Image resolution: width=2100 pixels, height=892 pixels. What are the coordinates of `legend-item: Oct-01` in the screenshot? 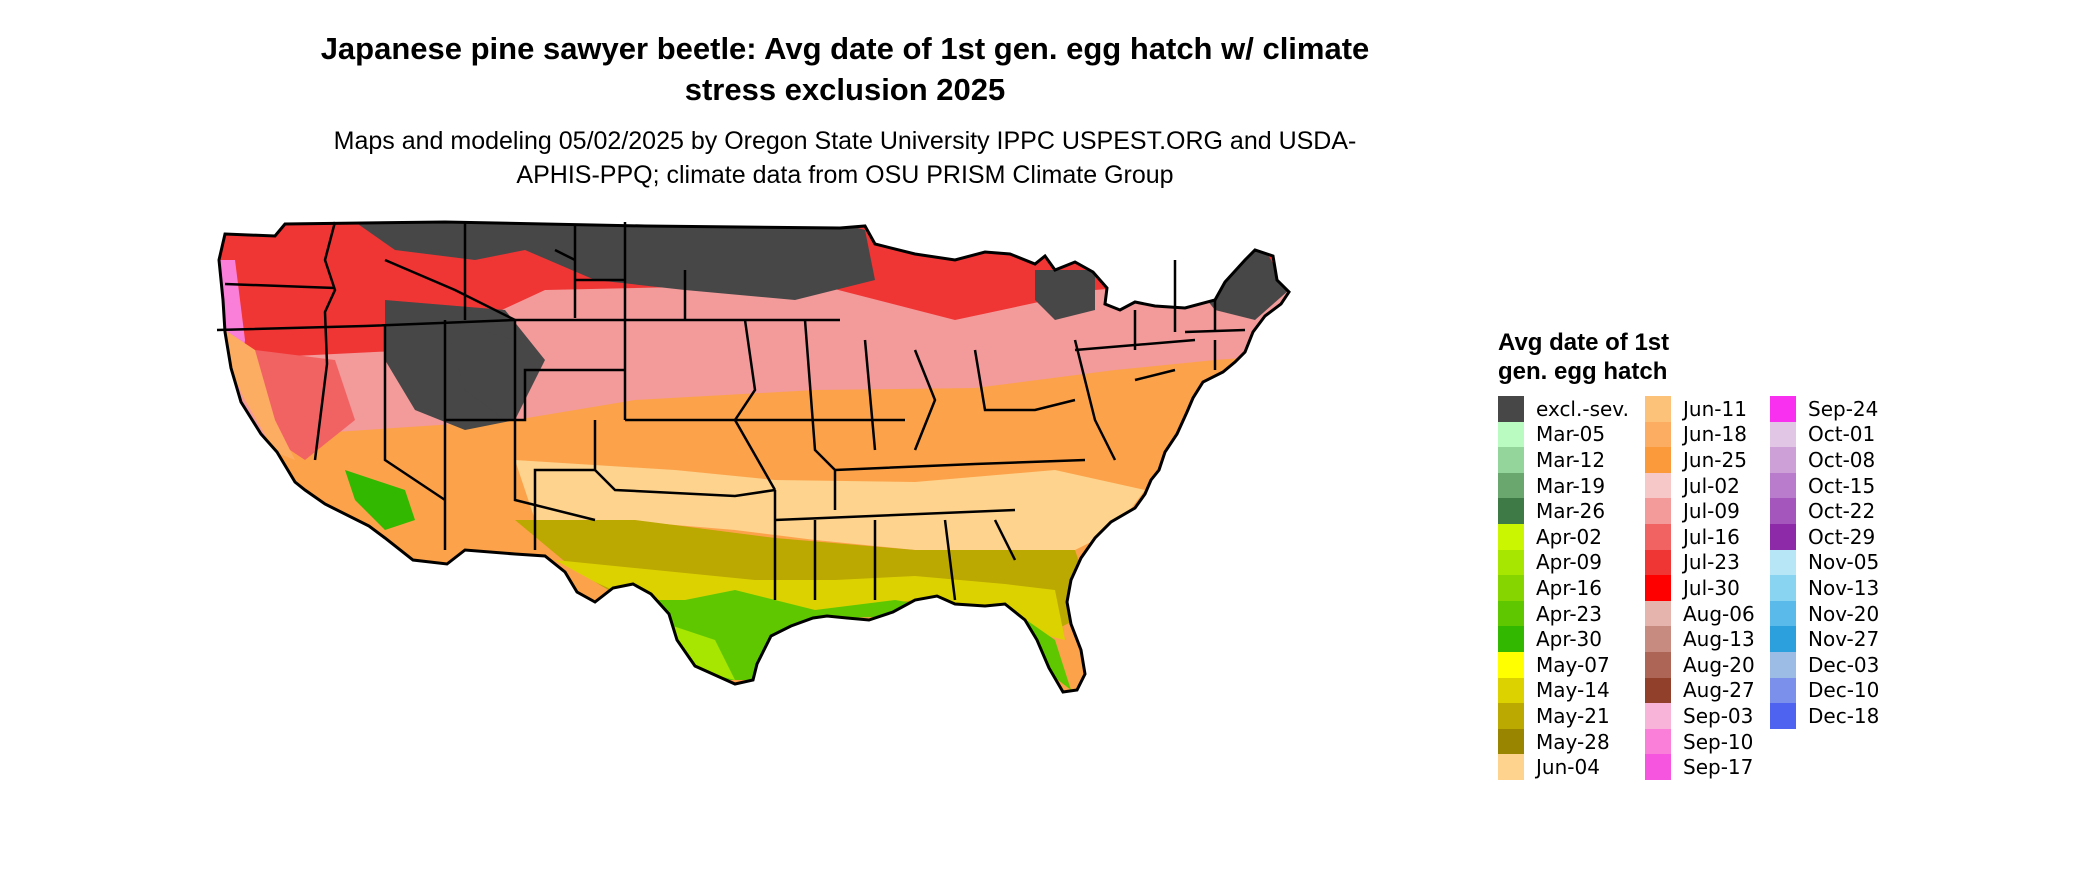 It's located at (1832, 434).